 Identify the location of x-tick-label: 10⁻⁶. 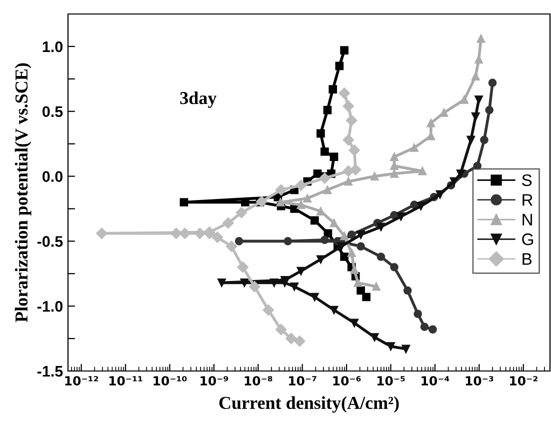
(347, 381).